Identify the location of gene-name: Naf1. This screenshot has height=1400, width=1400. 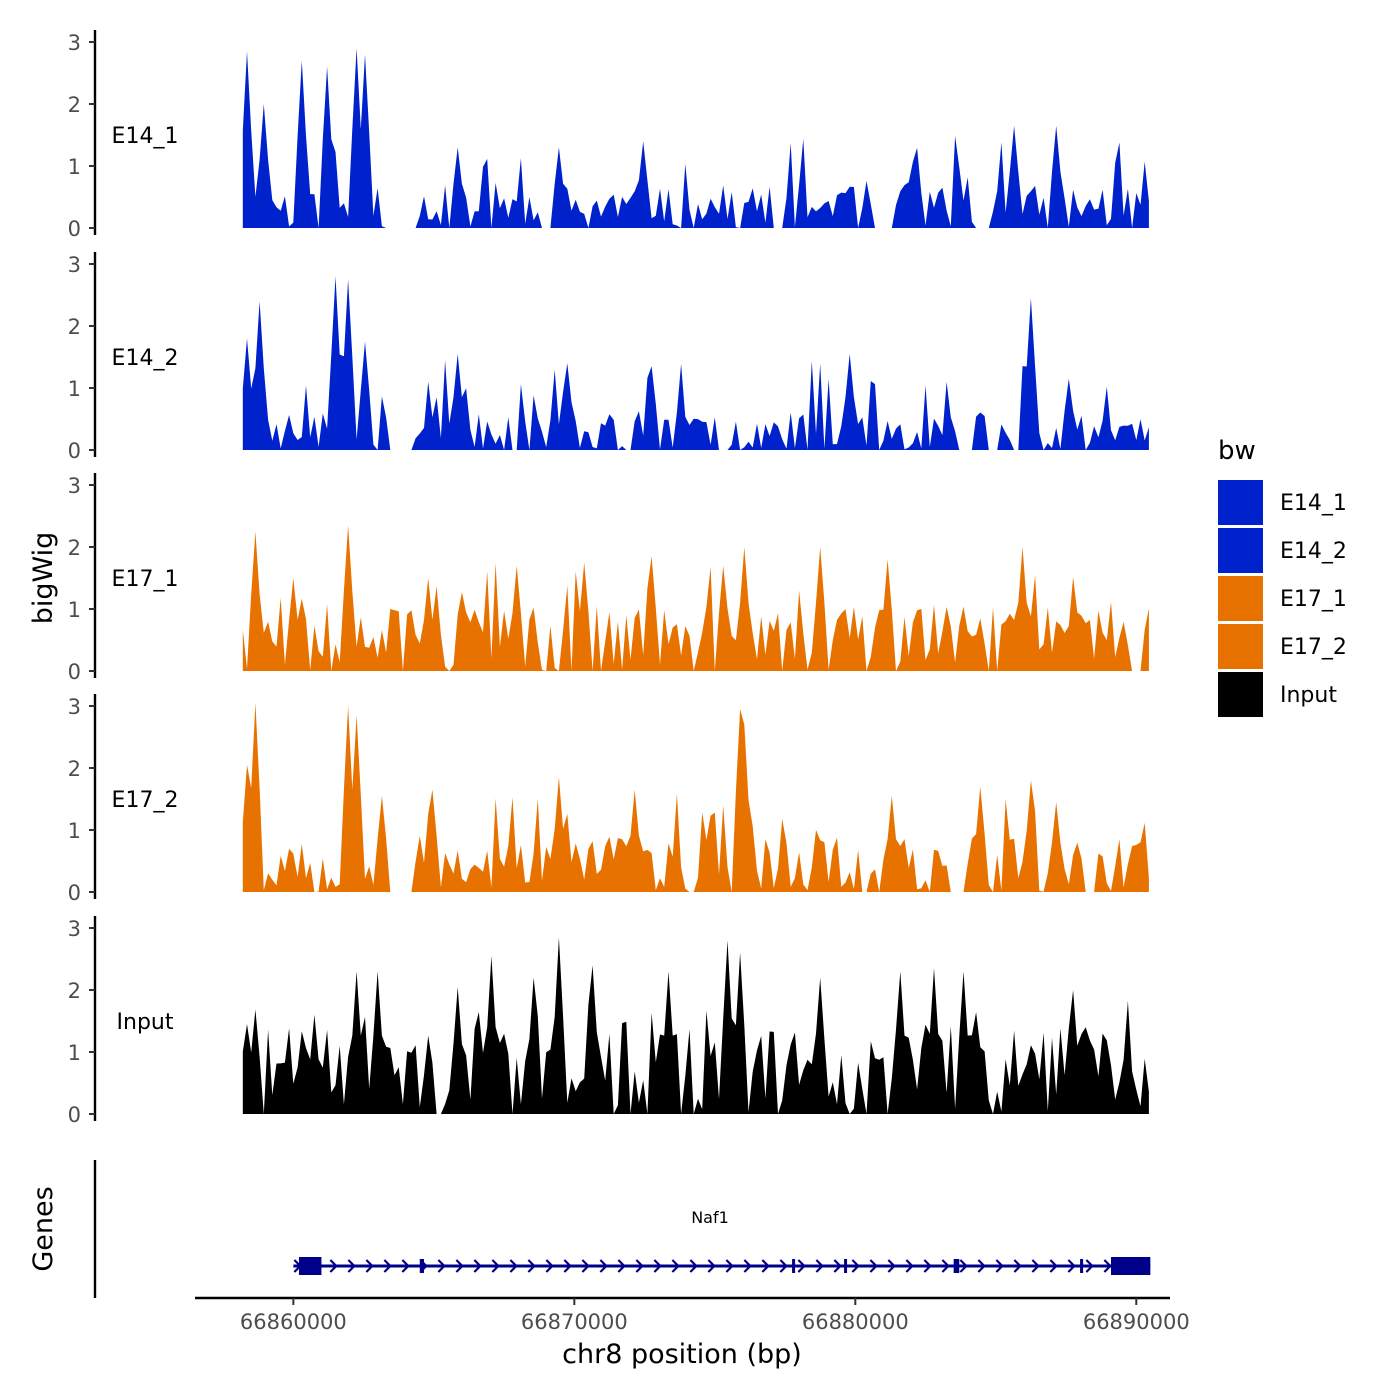
(710, 1217).